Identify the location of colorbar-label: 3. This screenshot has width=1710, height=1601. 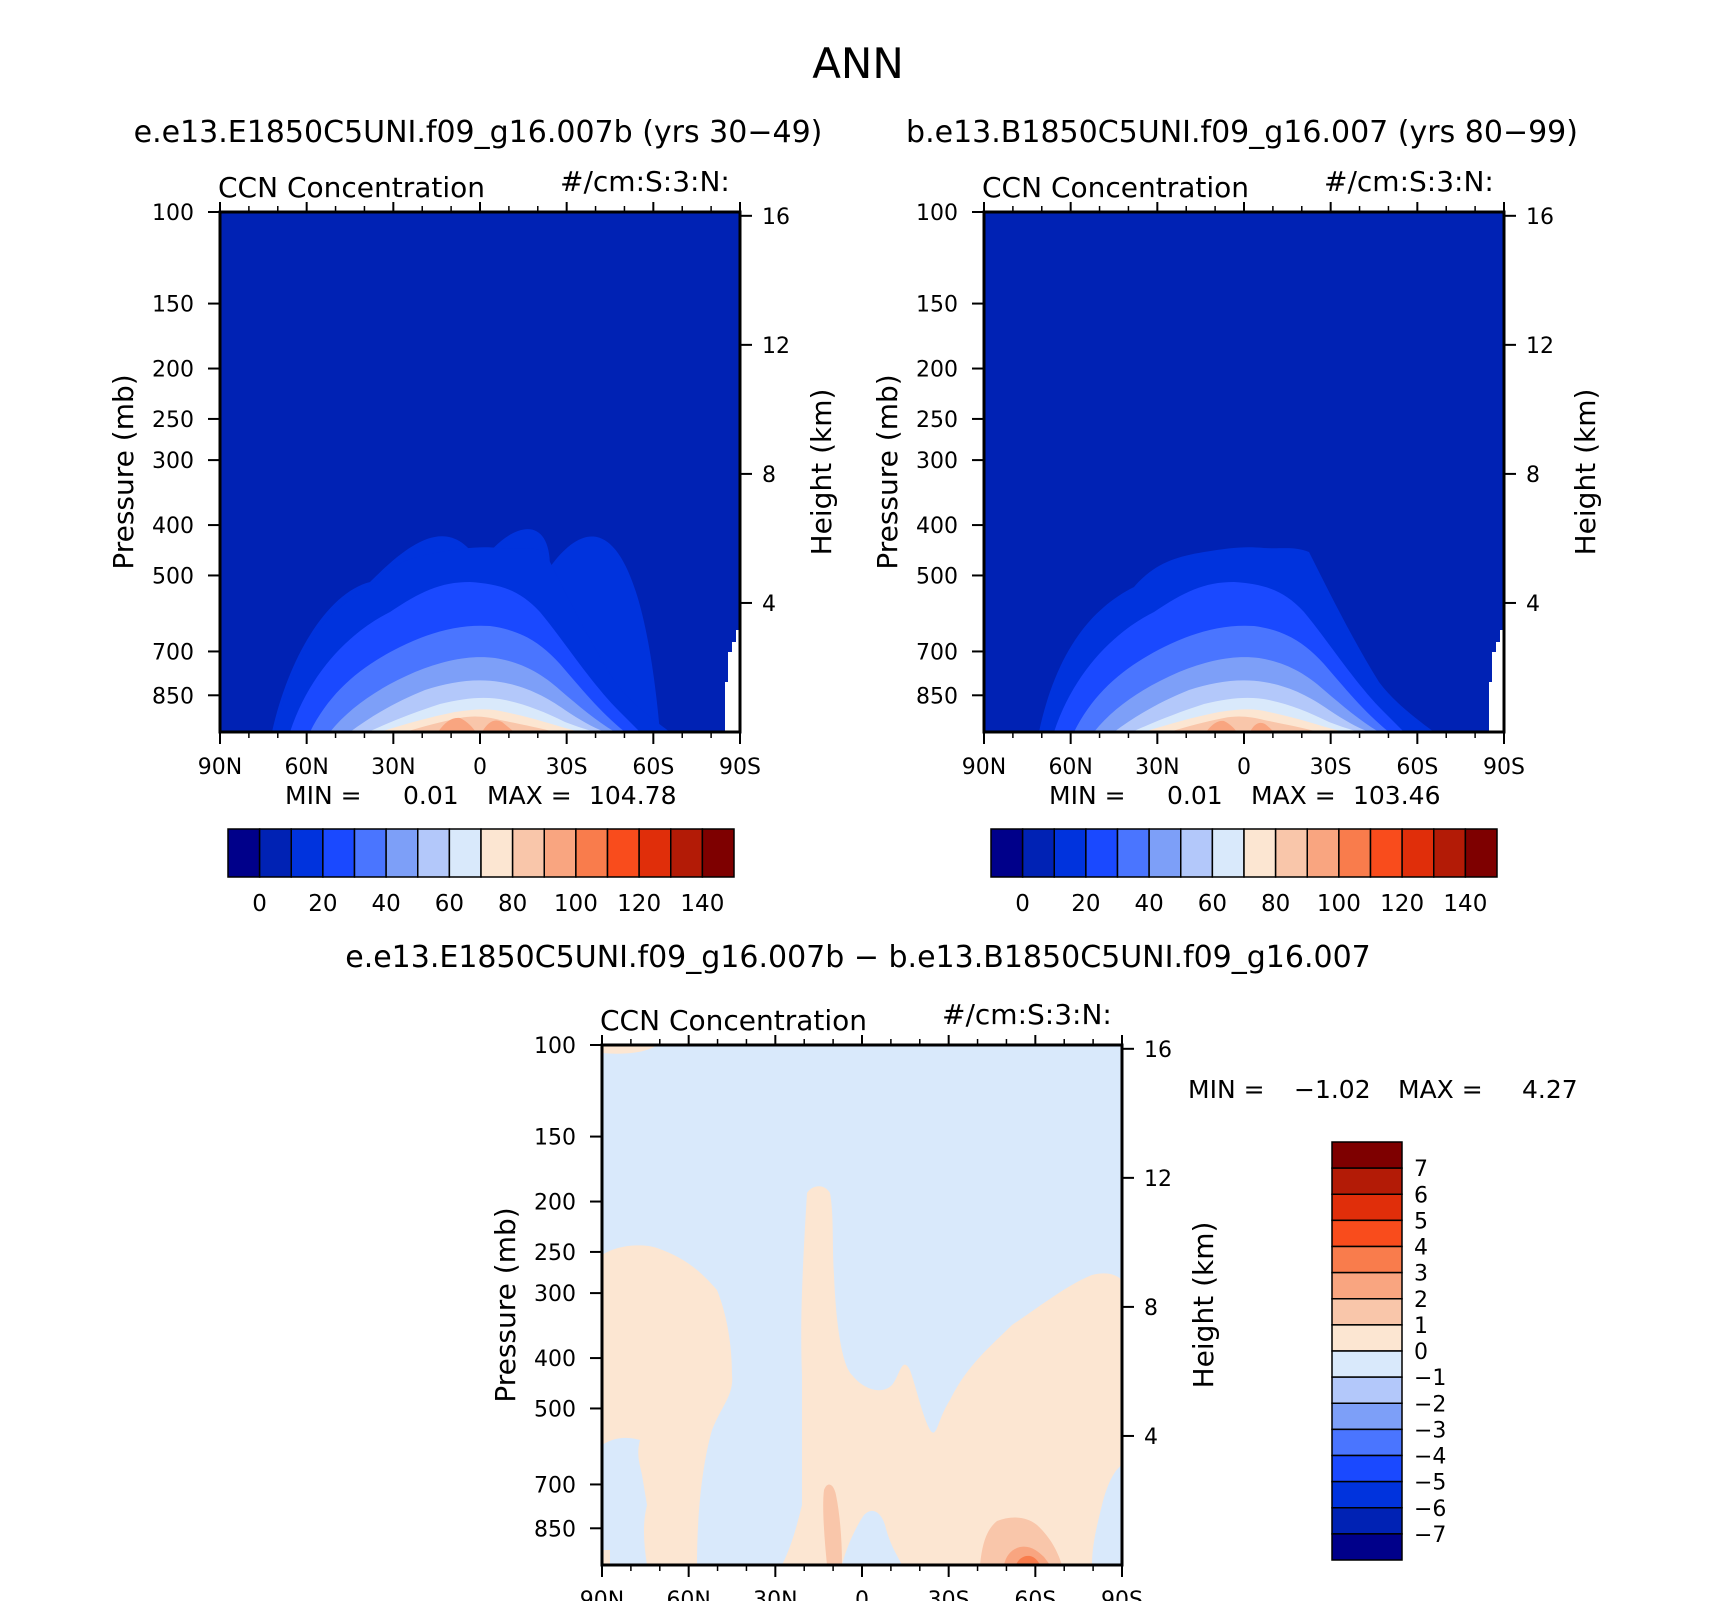
(1421, 1274).